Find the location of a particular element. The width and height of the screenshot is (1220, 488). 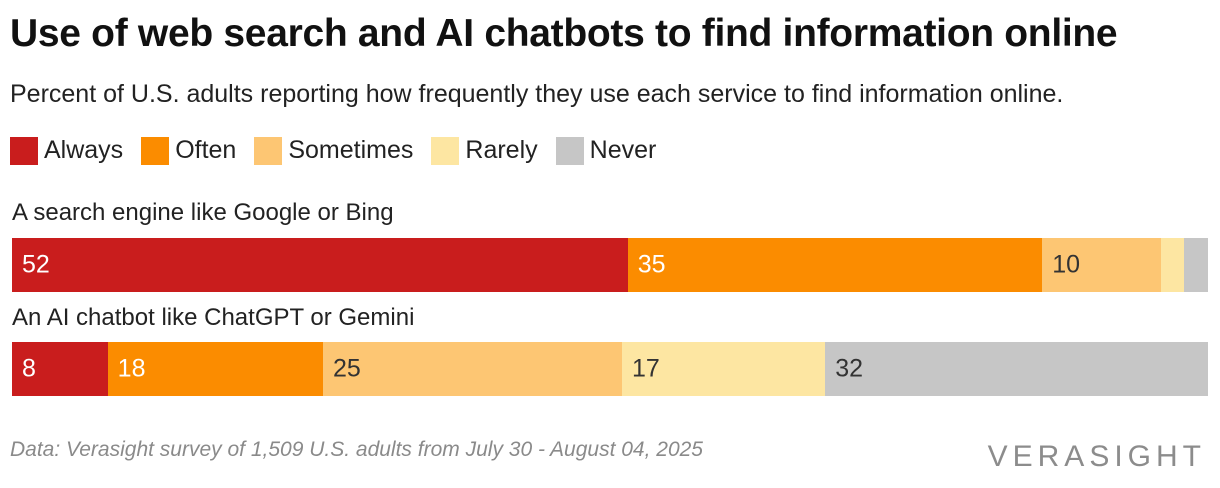

bar-segment-rarely is located at coordinates (1172, 265).